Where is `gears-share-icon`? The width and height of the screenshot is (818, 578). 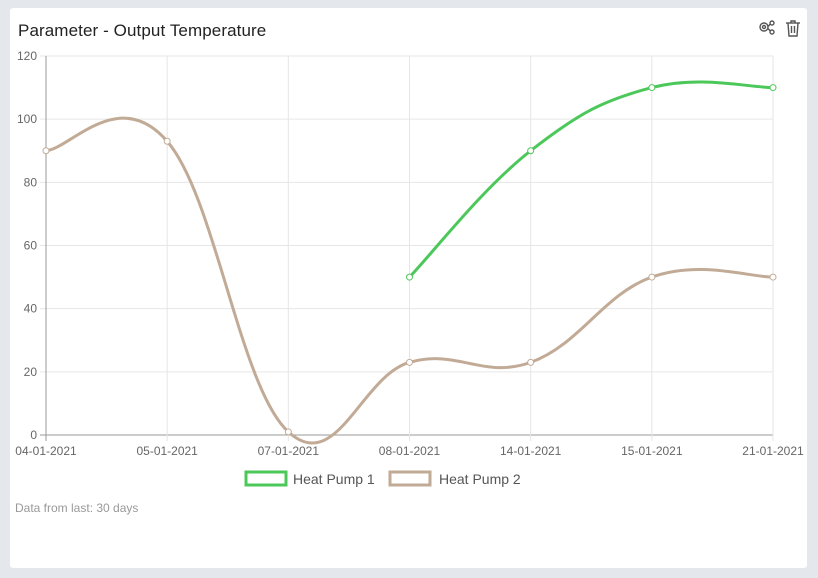
gears-share-icon is located at coordinates (767, 28).